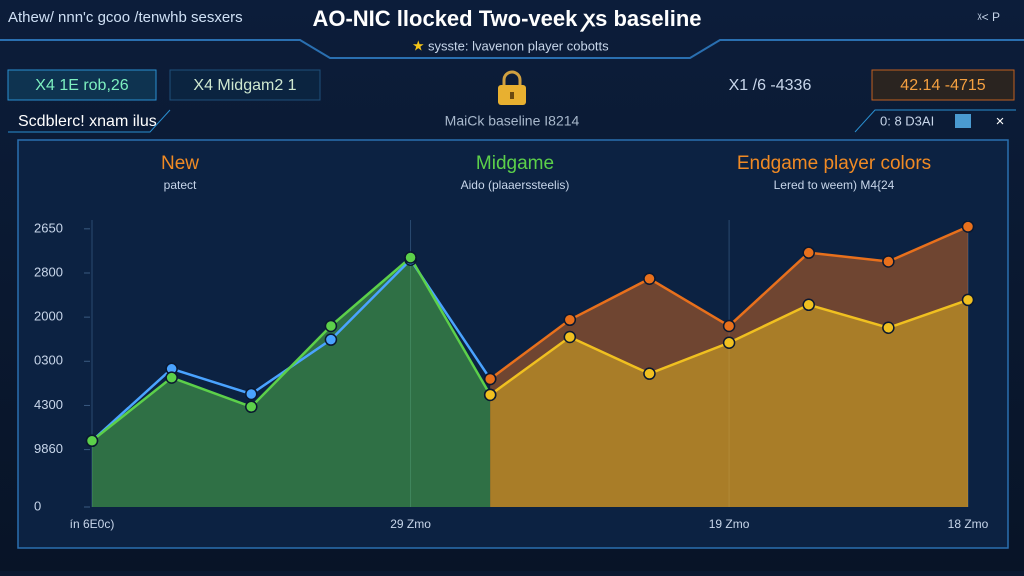 The image size is (1024, 576). I want to click on line, so click(291, 348).